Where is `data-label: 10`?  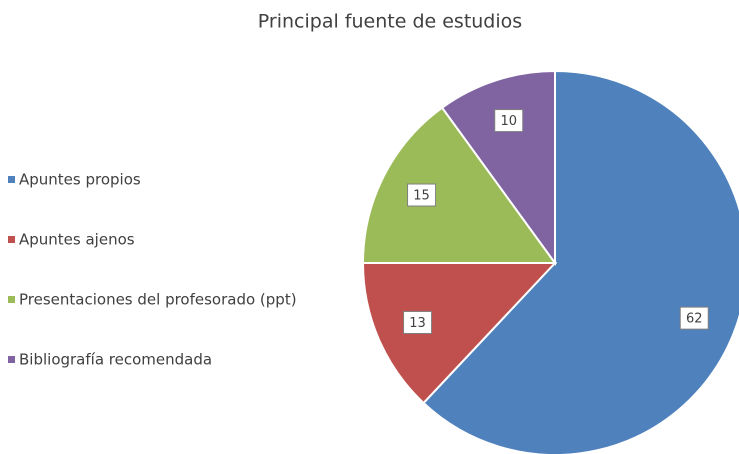
data-label: 10 is located at coordinates (508, 121).